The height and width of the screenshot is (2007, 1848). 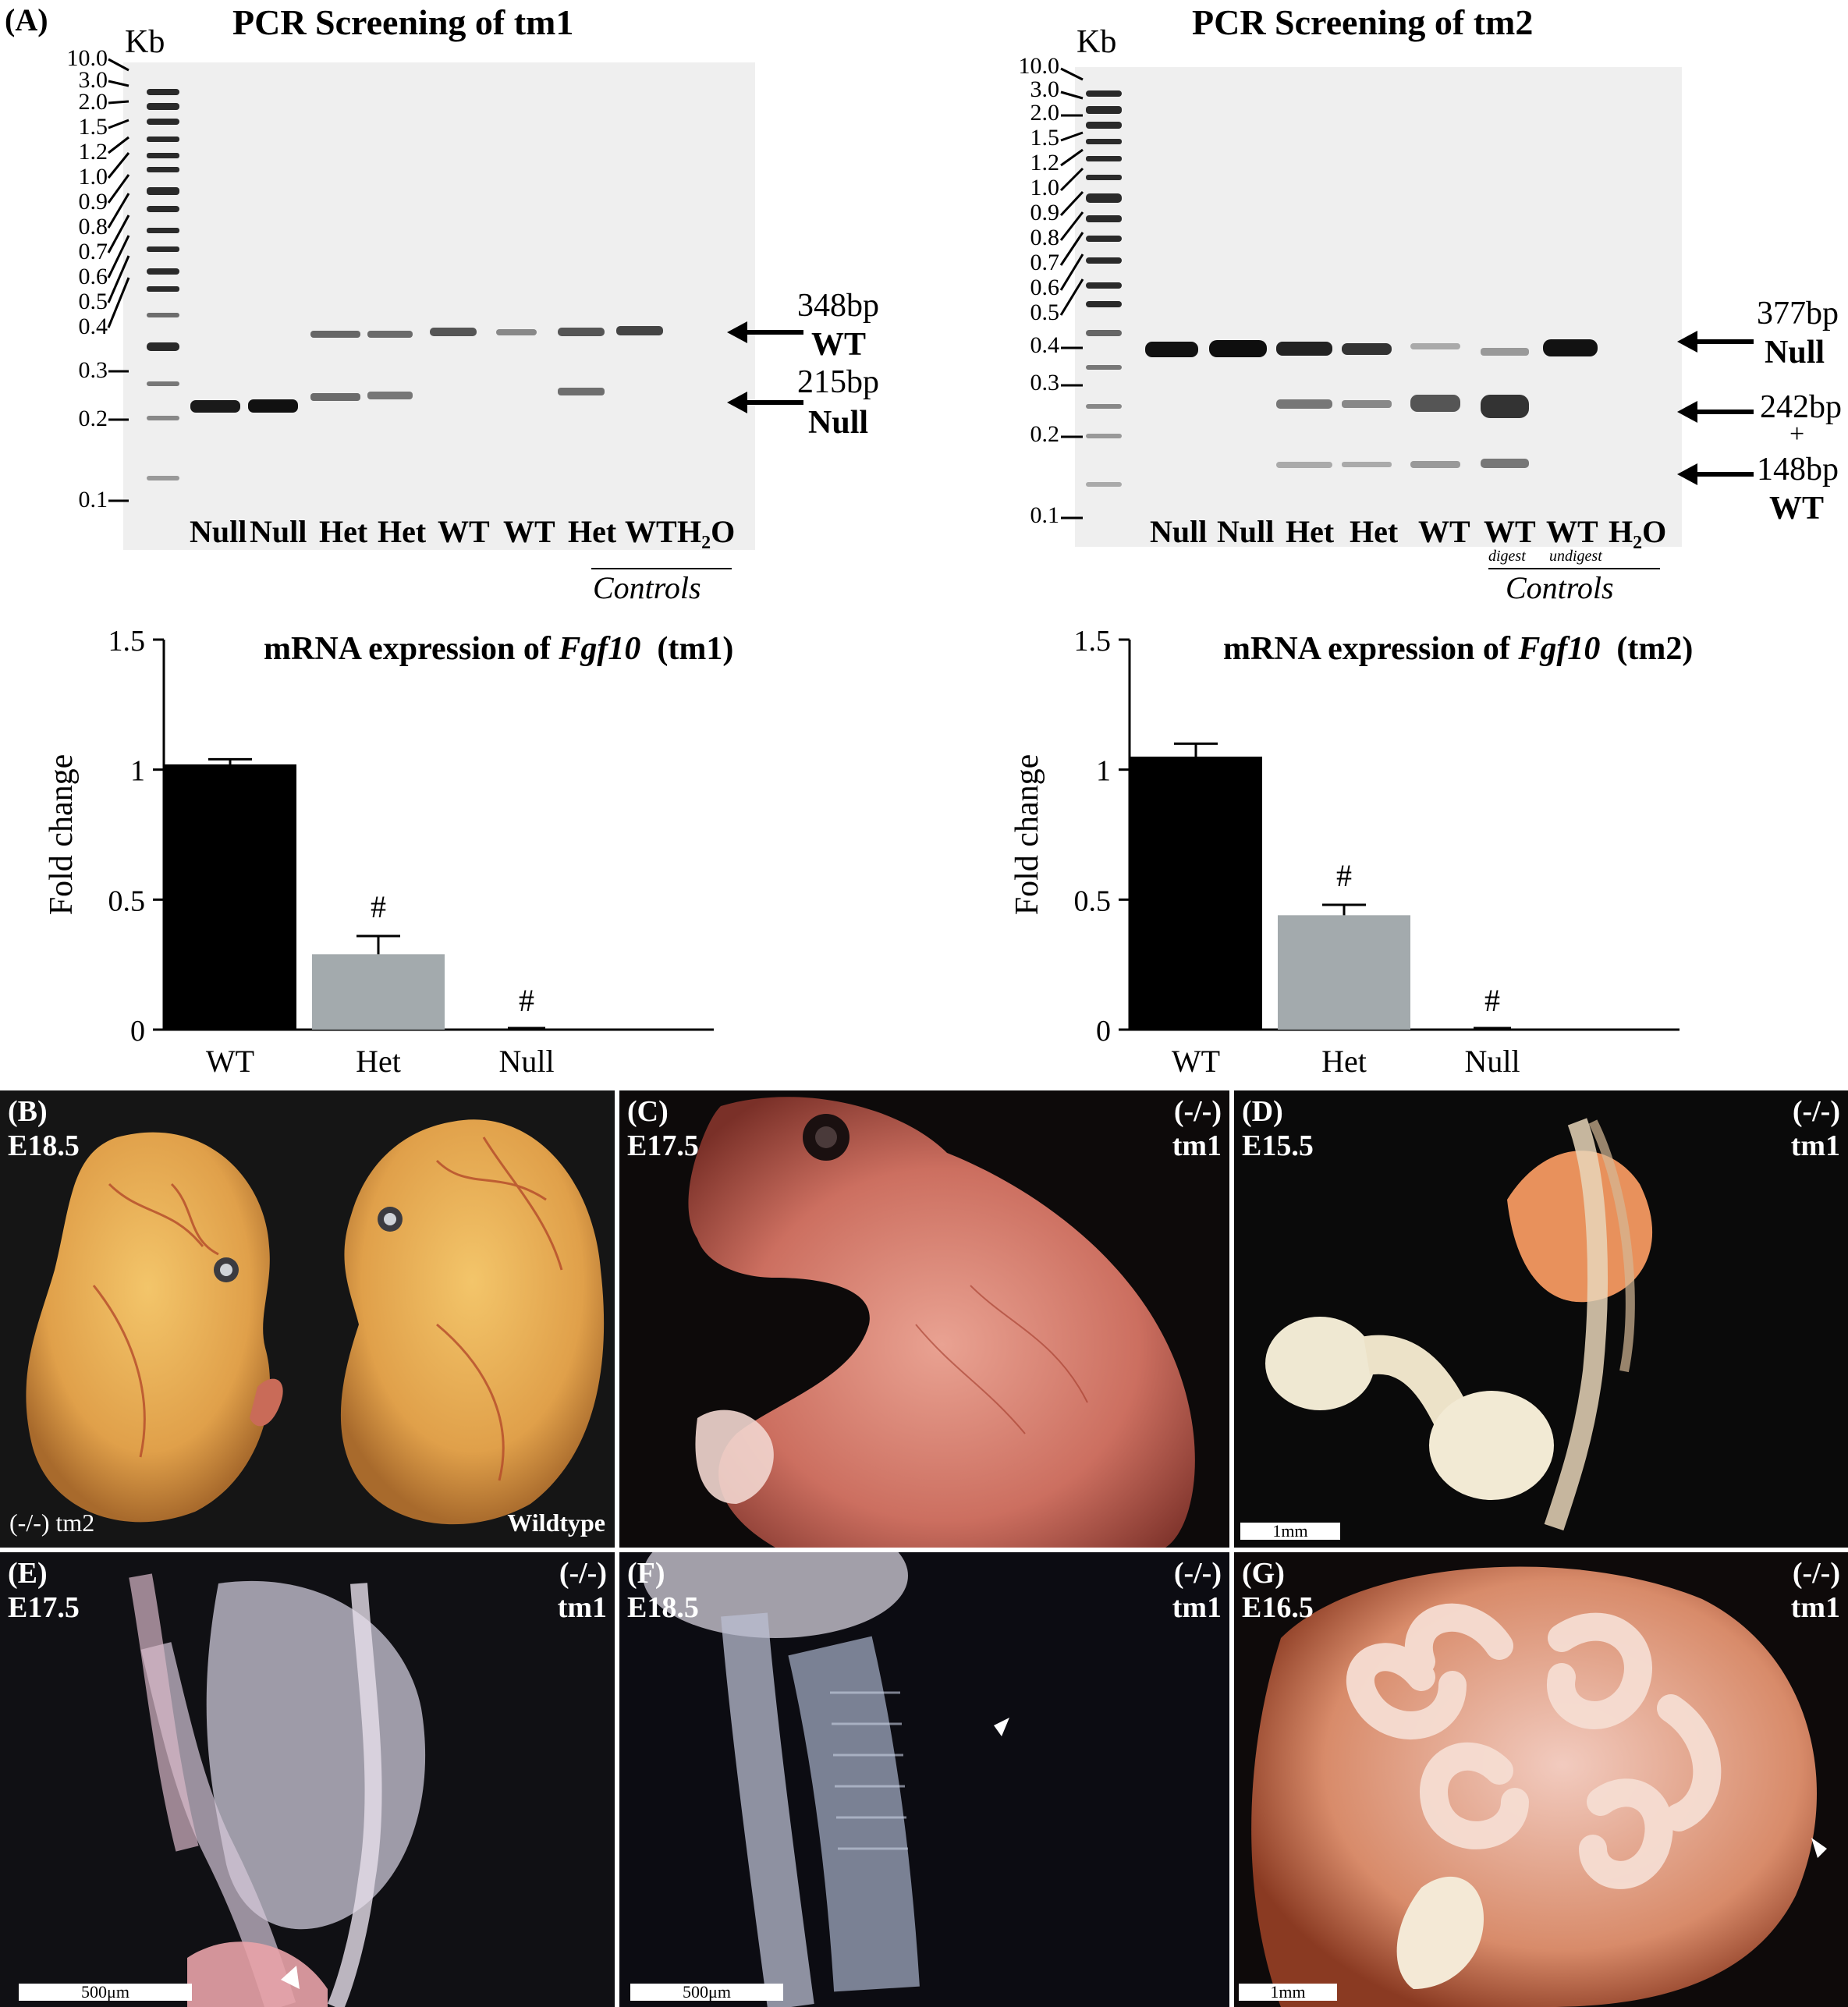 I want to click on y-axis-label: Fold change, so click(x=1027, y=834).